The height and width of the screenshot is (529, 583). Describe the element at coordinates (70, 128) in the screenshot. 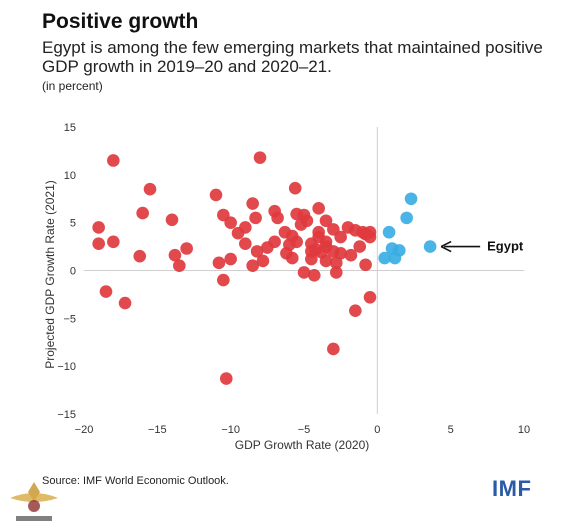

I see `y-tick-label: 15` at that location.